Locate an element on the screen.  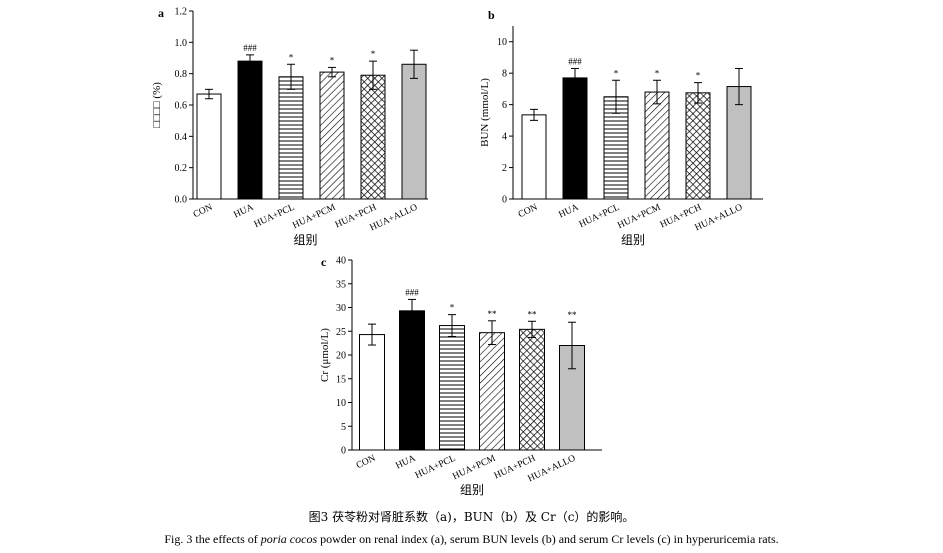
caption-en-prefix: Fig. 3 the effects of is located at coordinates (212, 539).